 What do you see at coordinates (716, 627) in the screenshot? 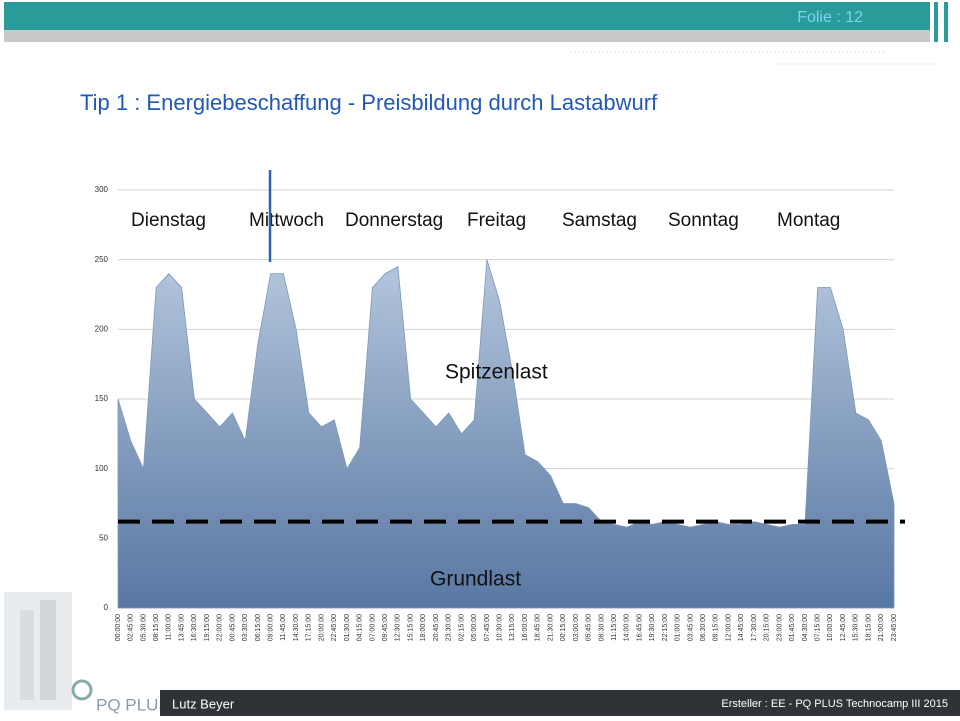
I see `x-tick-label: 09:15:00` at bounding box center [716, 627].